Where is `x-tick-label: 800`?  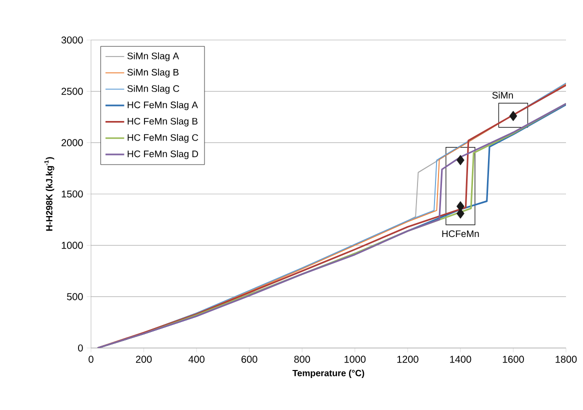
x-tick-label: 800 is located at coordinates (302, 359).